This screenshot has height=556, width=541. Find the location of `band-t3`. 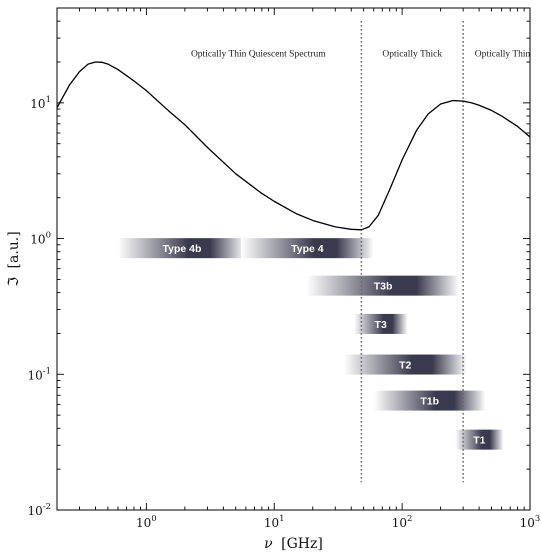

band-t3 is located at coordinates (380, 323).